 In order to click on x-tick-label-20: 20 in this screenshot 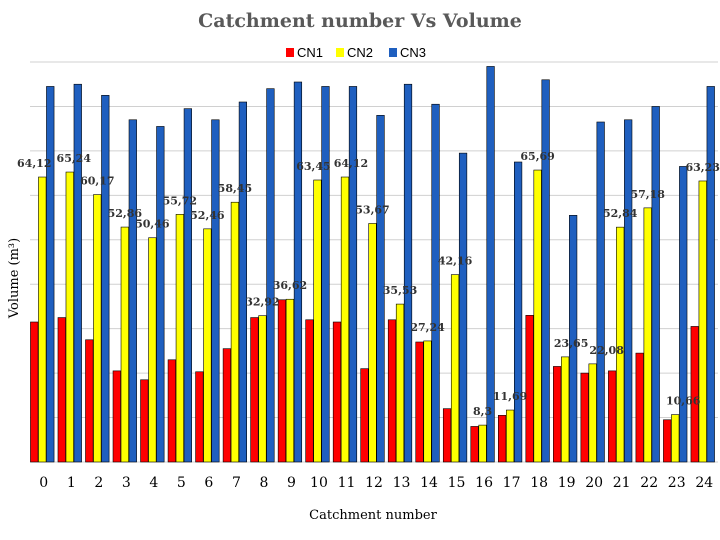, I will do `click(594, 483)`.